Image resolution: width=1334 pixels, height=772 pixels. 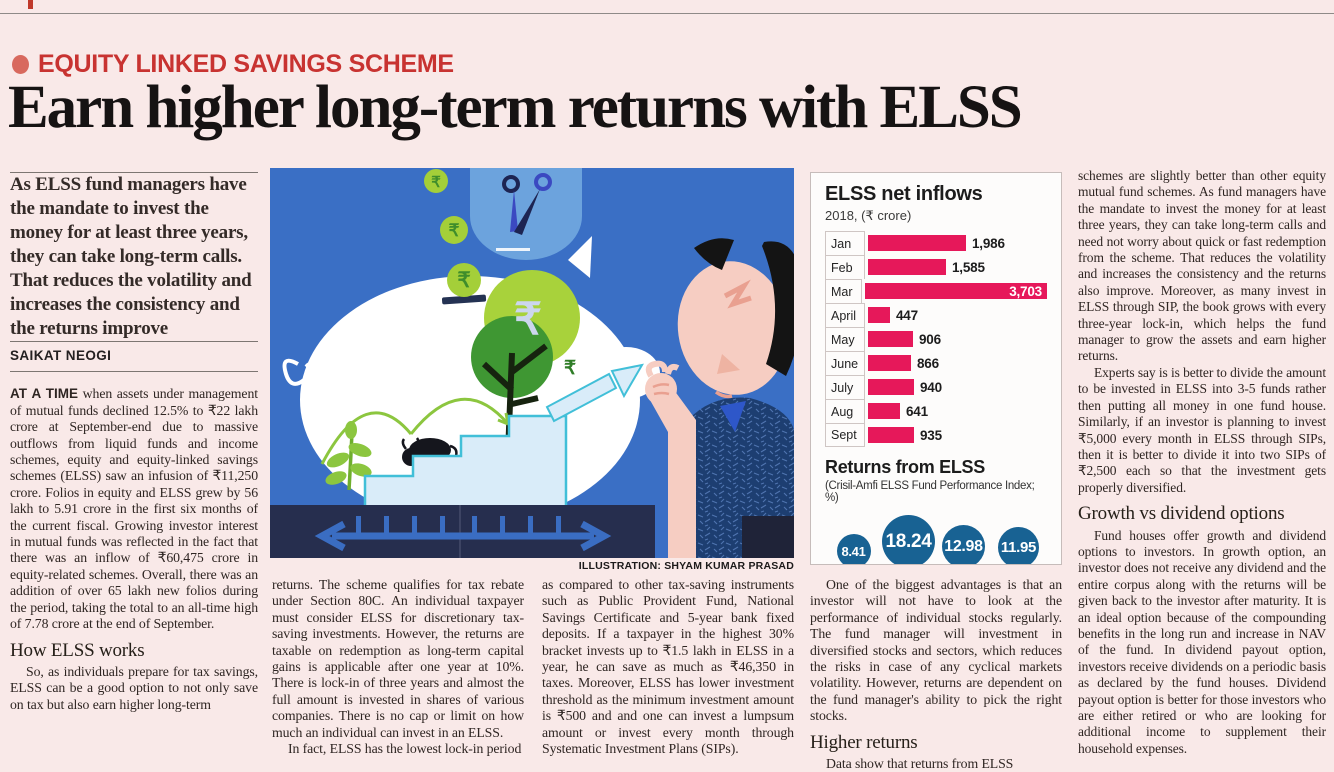 I want to click on bar-category-label: June, so click(x=845, y=363).